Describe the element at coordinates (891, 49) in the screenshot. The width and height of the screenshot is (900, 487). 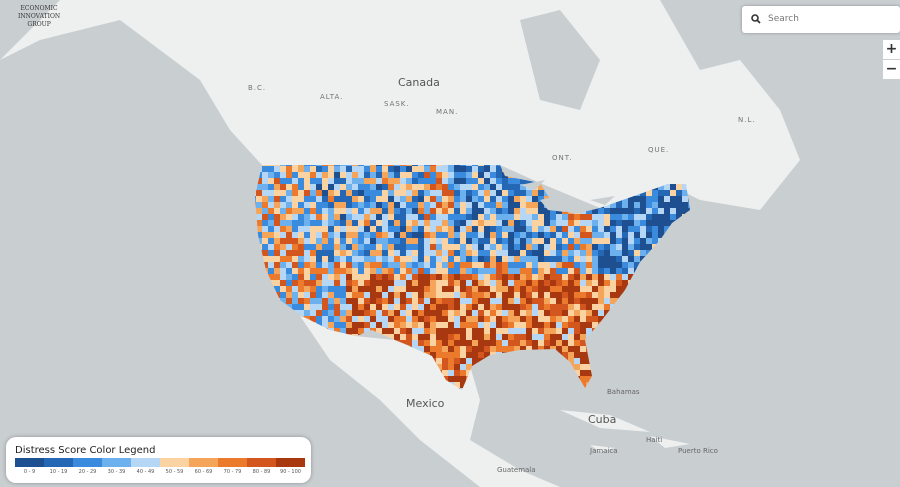
I see `zoom-in: +` at that location.